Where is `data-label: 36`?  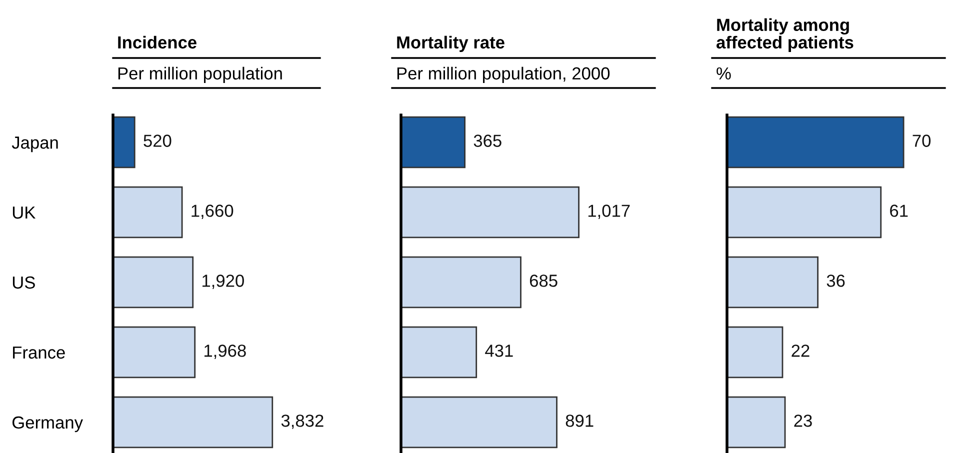 data-label: 36 is located at coordinates (835, 280).